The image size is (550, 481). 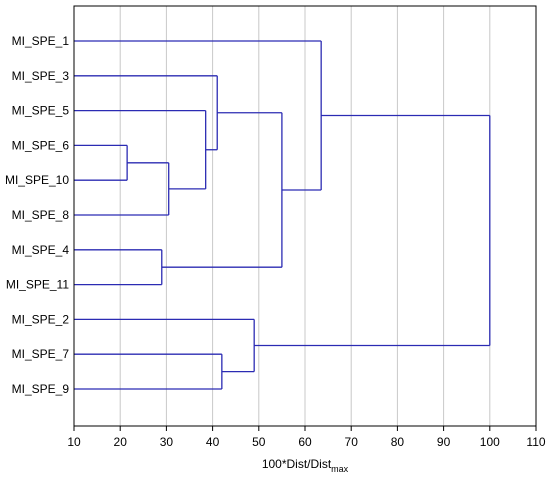 I want to click on x-axis-title-main: 100*Dist/Dist, so click(x=297, y=464).